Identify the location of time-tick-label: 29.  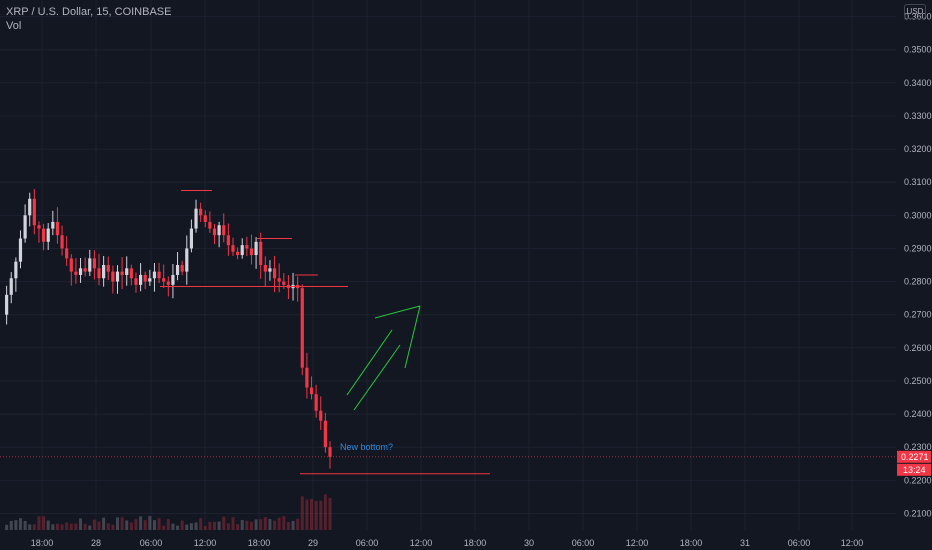
(313, 543).